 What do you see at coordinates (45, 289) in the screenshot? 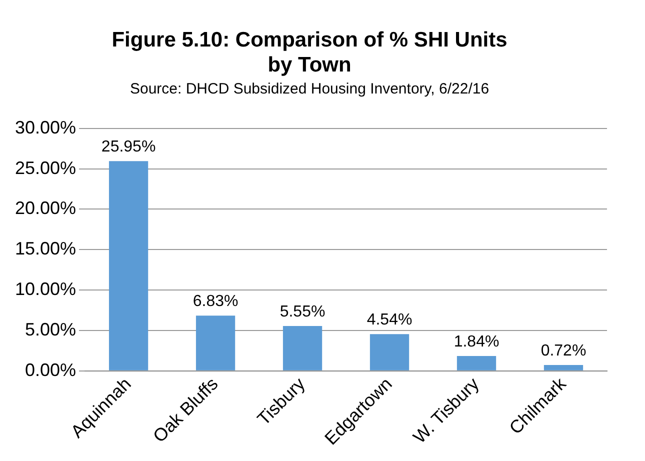
I see `y-tick-label: 10.00%` at bounding box center [45, 289].